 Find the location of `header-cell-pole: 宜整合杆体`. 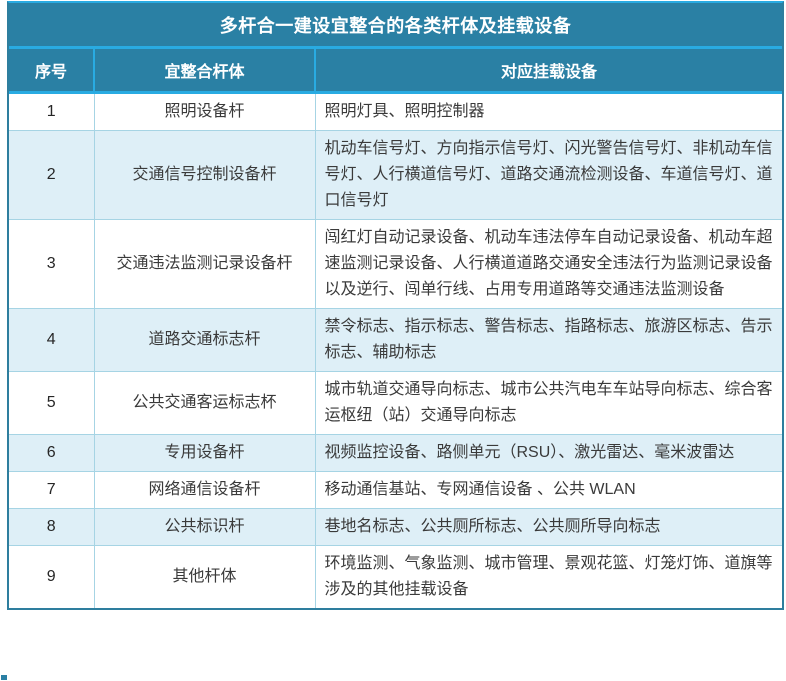

header-cell-pole: 宜整合杆体 is located at coordinates (204, 71).